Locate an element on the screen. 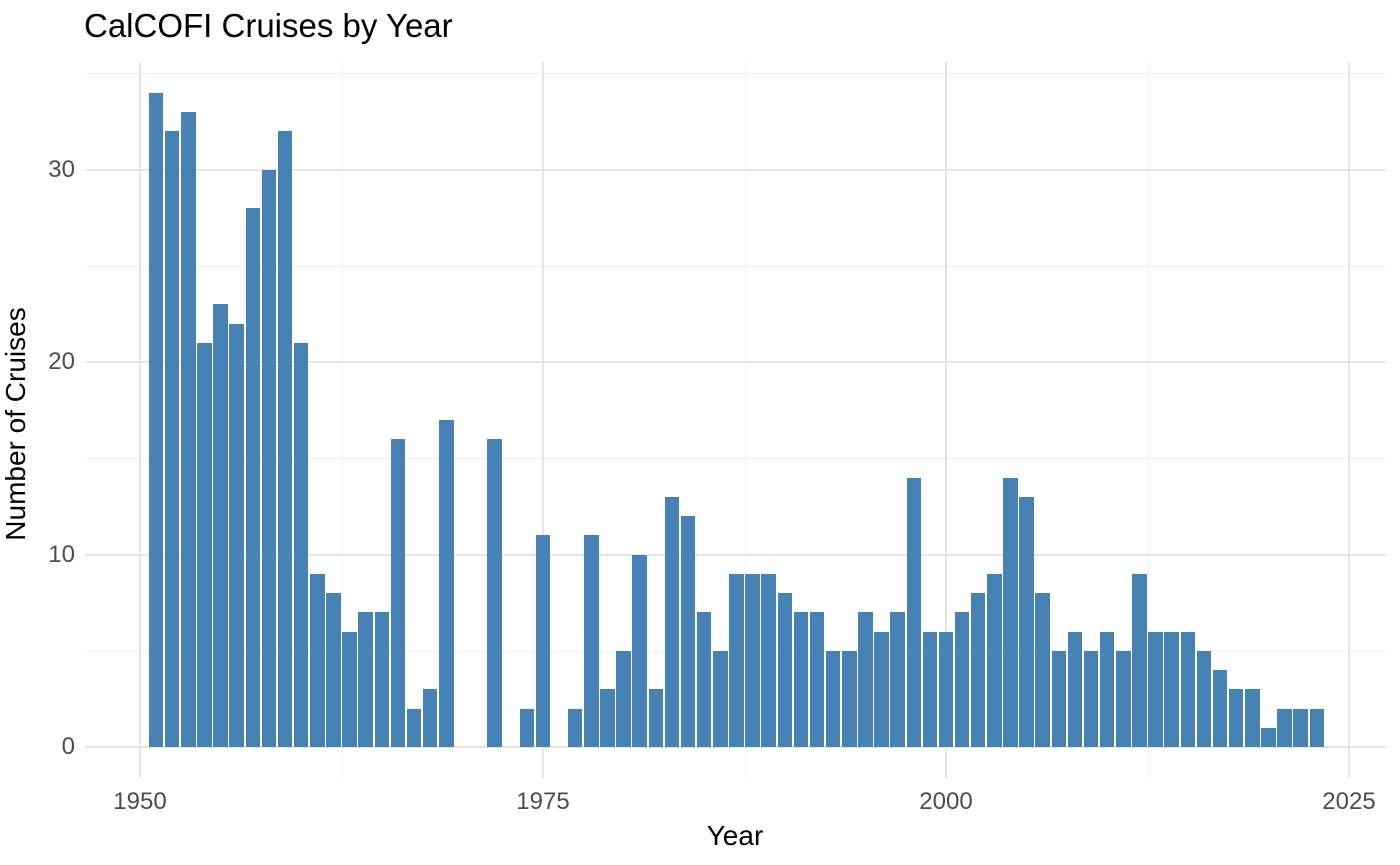 The height and width of the screenshot is (865, 1400). bar-1952 is located at coordinates (172, 439).